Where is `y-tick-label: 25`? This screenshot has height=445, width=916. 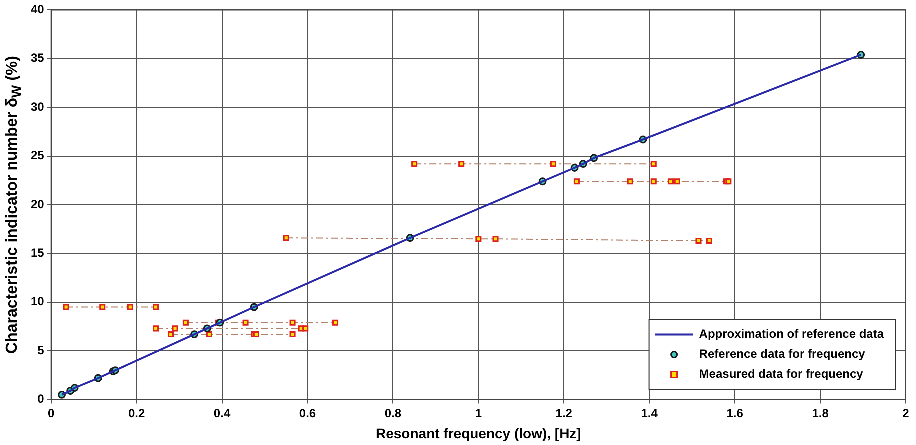
y-tick-label: 25 is located at coordinates (37, 155).